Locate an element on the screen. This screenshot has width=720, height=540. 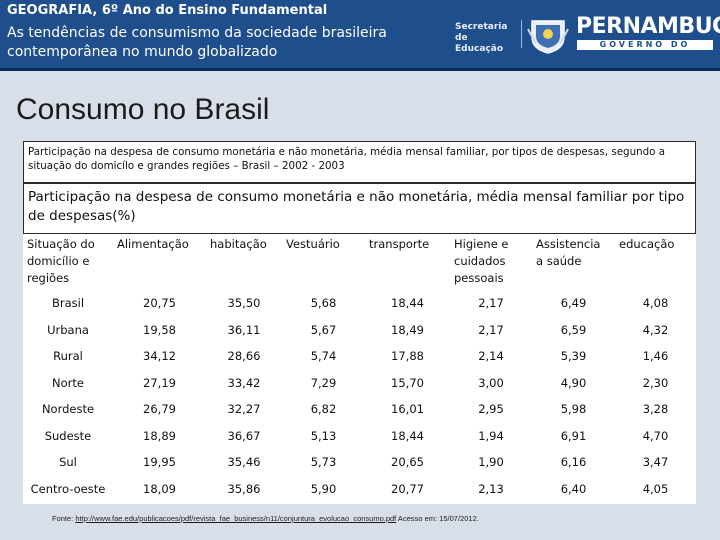
value-cell: 36,67 is located at coordinates (244, 435).